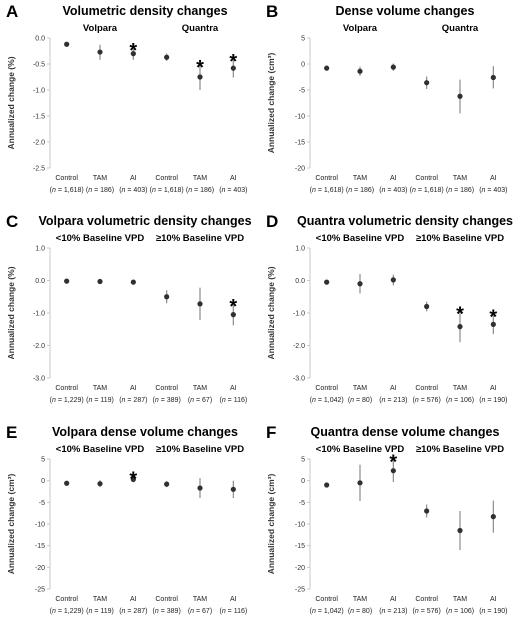  Describe the element at coordinates (405, 11) in the screenshot. I see `chart-title: Dense volume changes` at that location.